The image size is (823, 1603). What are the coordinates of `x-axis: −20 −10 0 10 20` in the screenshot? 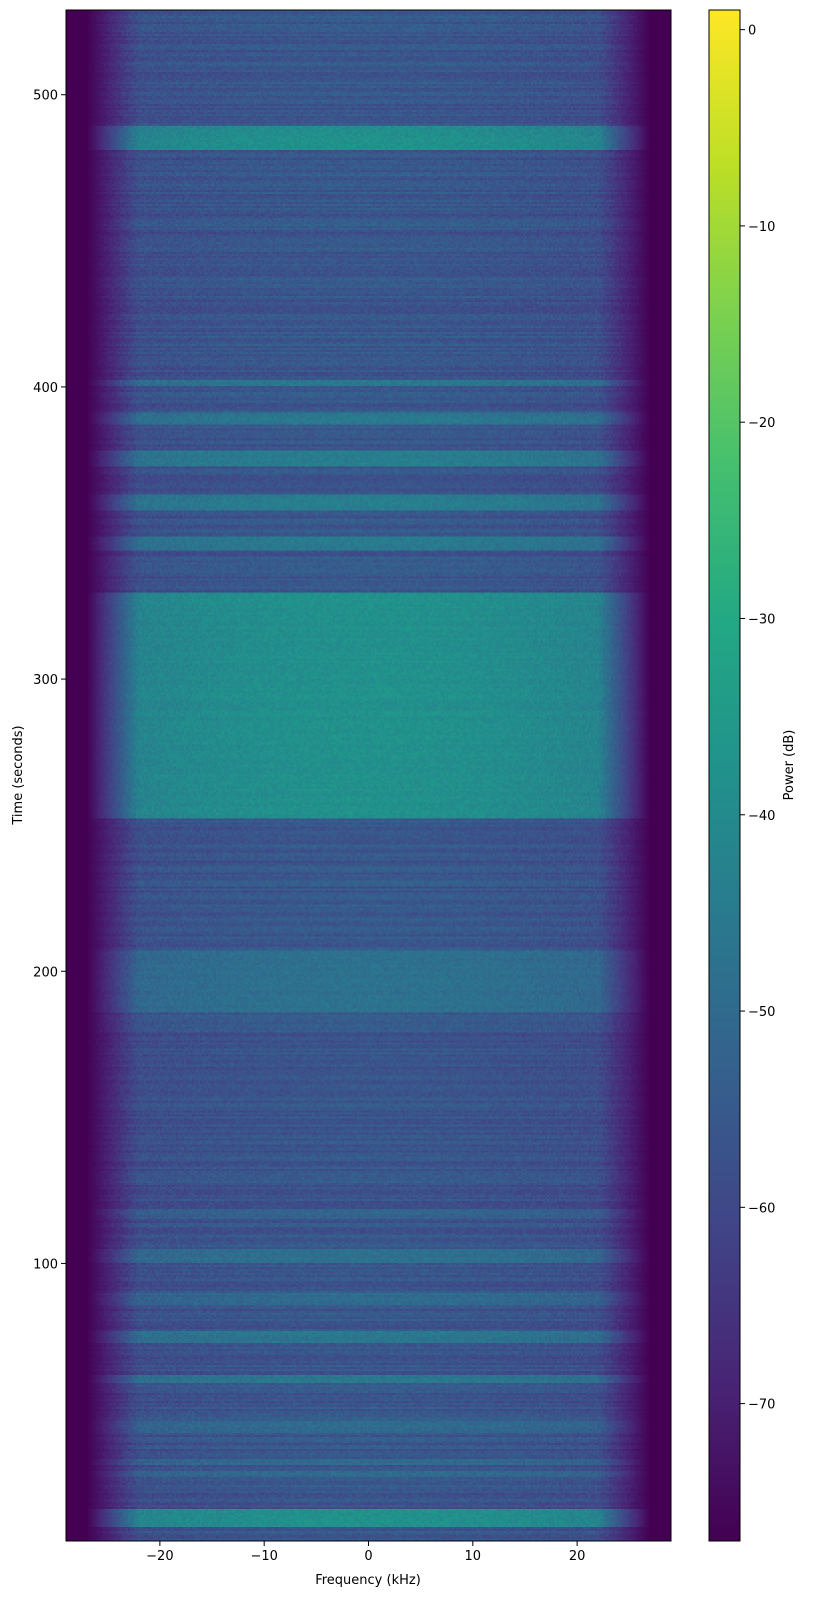 It's located at (365, 1552).